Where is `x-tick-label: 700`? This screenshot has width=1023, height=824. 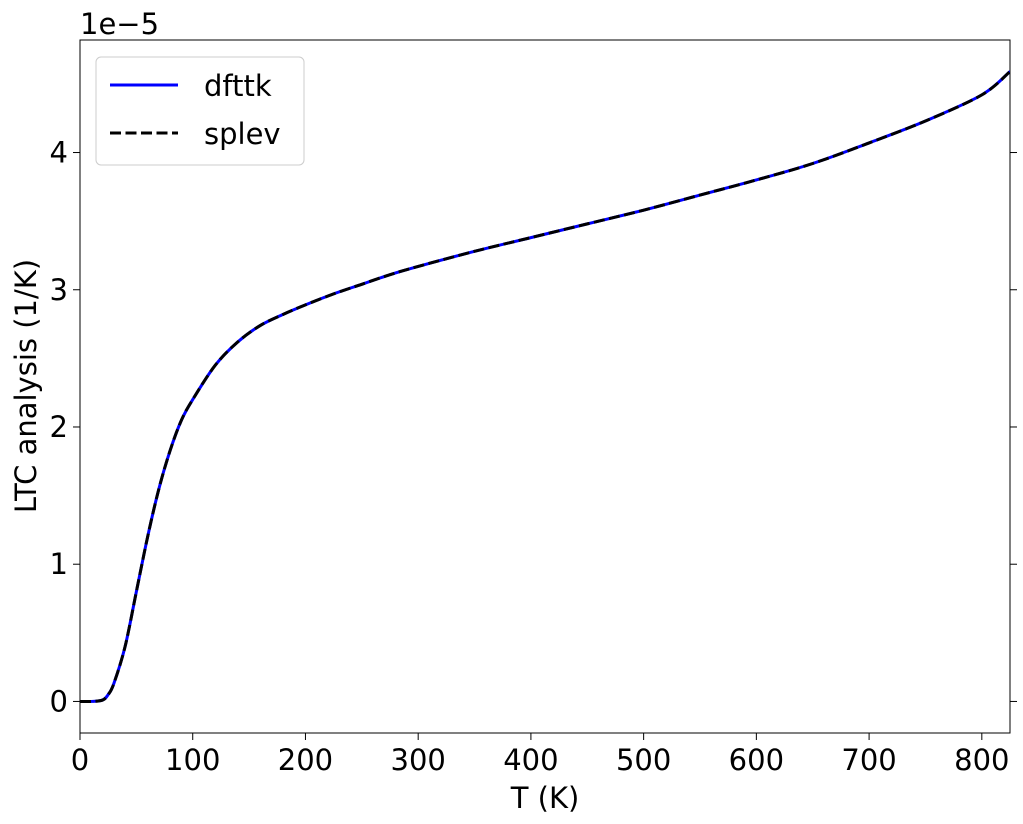
x-tick-label: 700 is located at coordinates (868, 760).